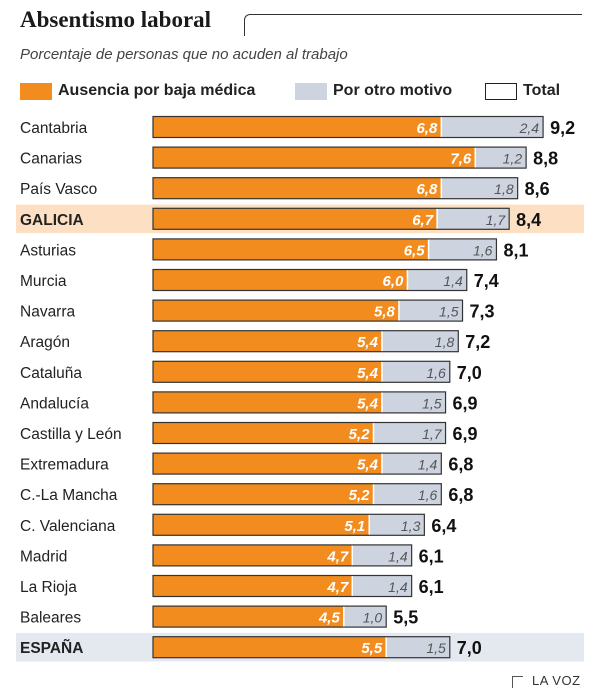 The image size is (599, 698). I want to click on bar-otro-motivo-baleares, so click(365, 617).